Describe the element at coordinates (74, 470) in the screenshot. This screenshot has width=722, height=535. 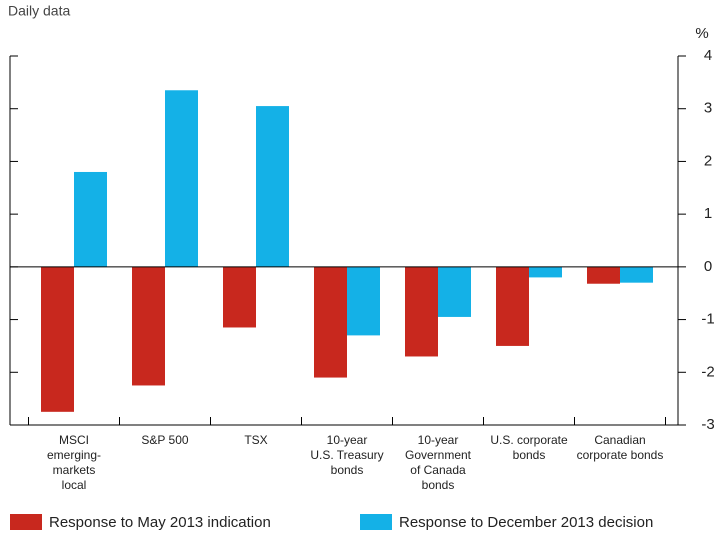
I see `x-tick-label: markets` at that location.